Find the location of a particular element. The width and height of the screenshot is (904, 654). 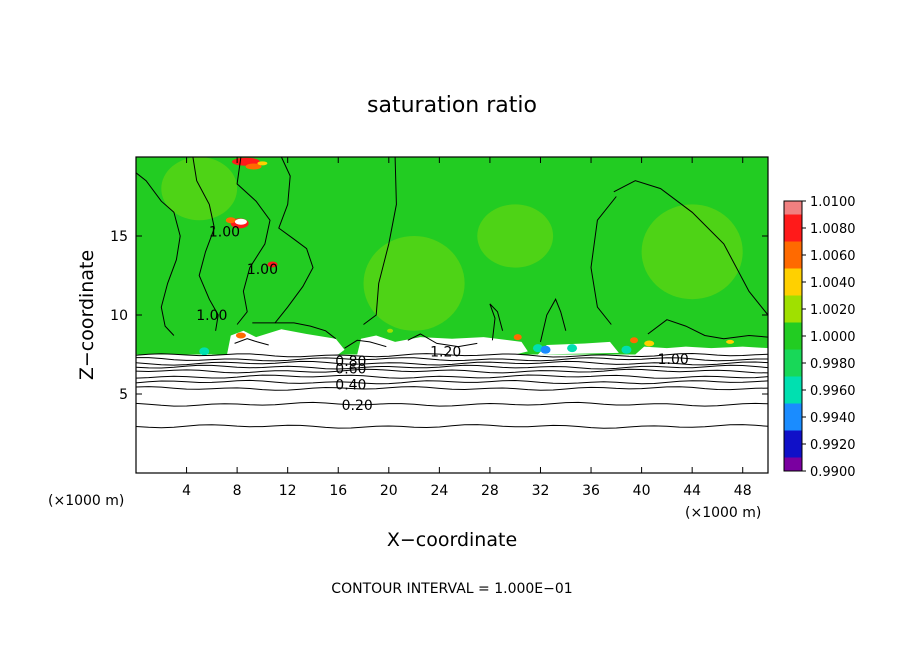

colorbar-label: 1.0080 is located at coordinates (833, 229).